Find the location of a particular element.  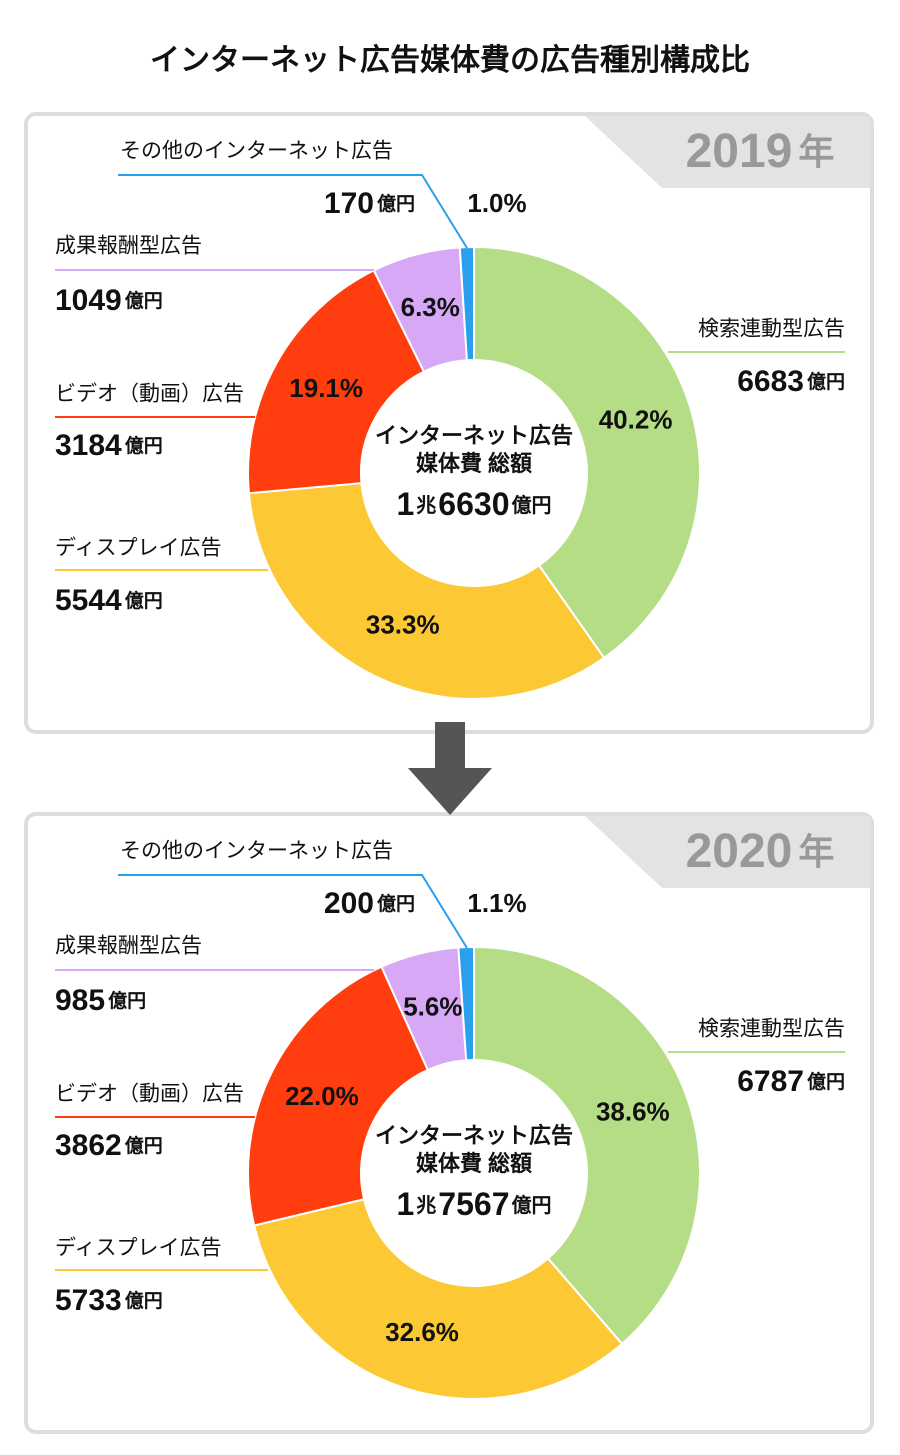

percent-label: 5.6% is located at coordinates (432, 1006).